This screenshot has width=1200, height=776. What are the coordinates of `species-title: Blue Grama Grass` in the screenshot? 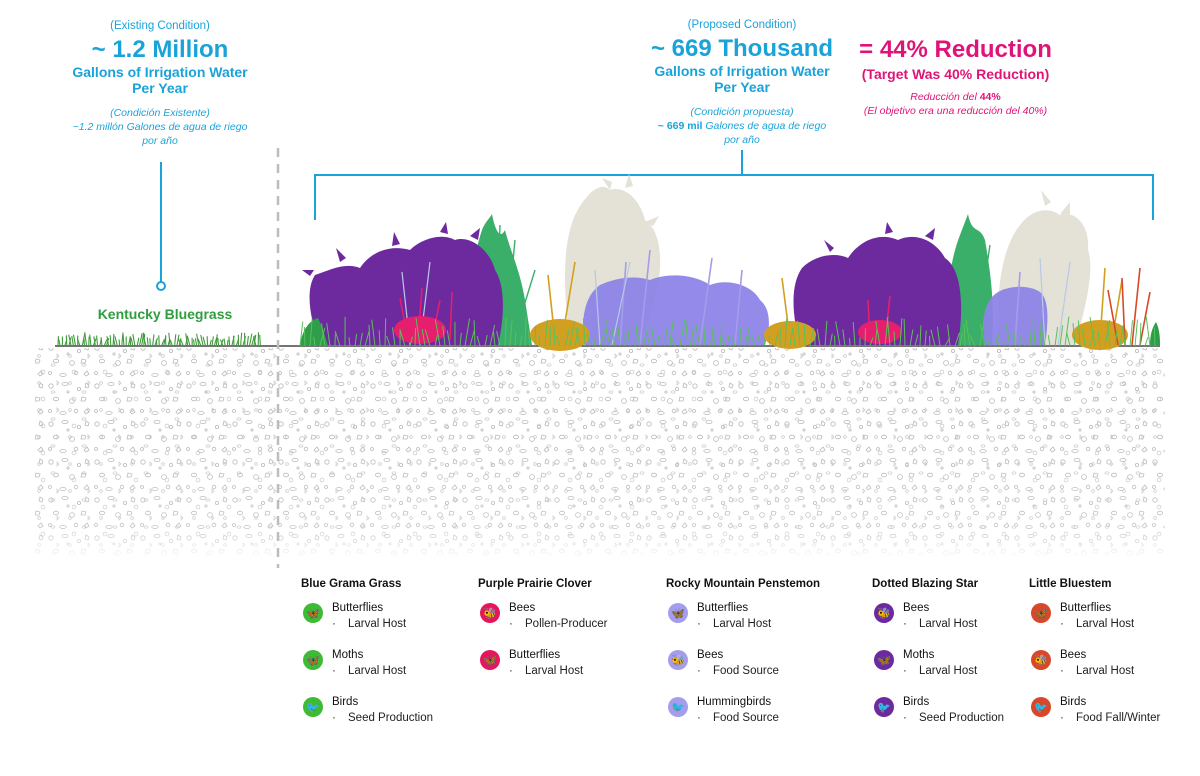 It's located at (351, 584).